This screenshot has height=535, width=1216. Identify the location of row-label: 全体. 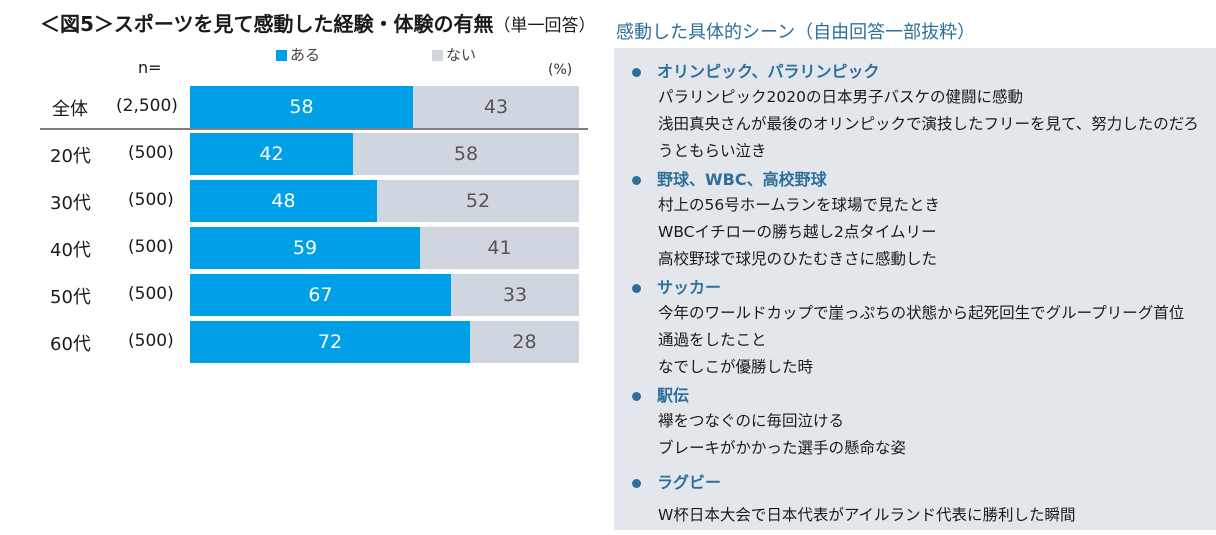
(70, 109).